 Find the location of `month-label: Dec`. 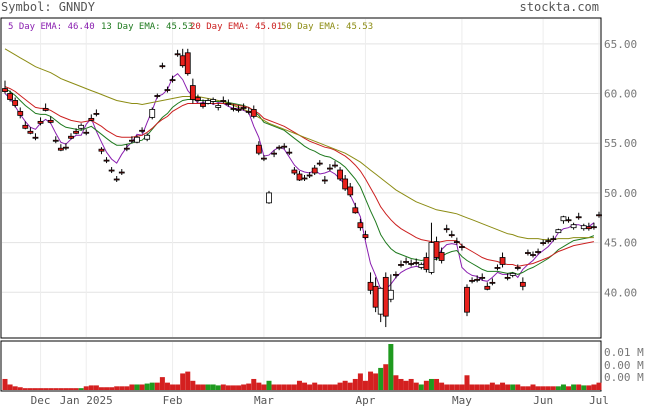

month-label: Dec is located at coordinates (41, 400).